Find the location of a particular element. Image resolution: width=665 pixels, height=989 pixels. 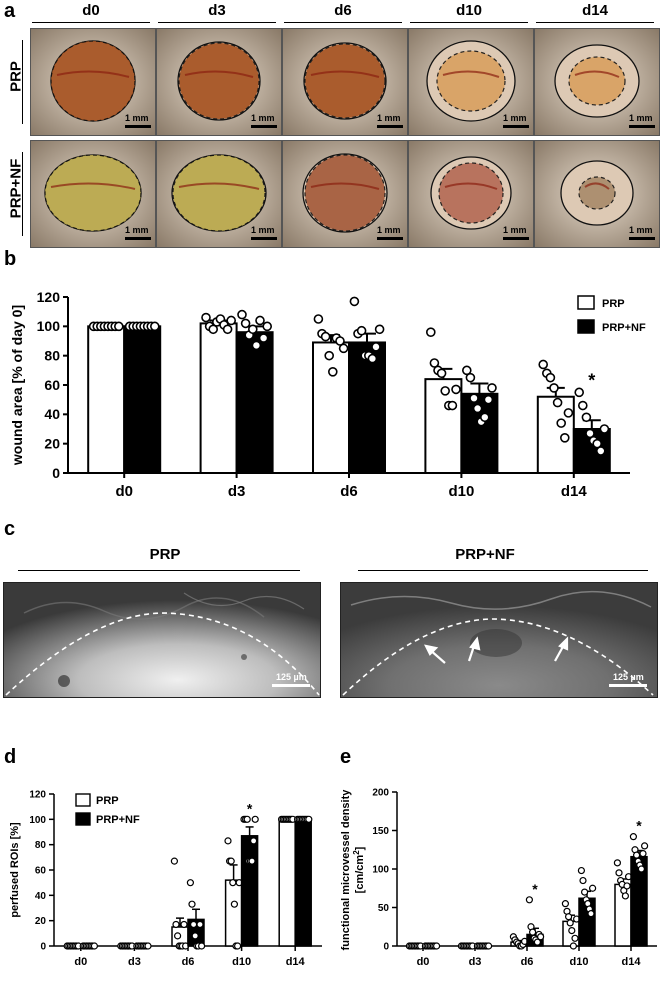

y-tick-label: 80 is located at coordinates (41, 845).